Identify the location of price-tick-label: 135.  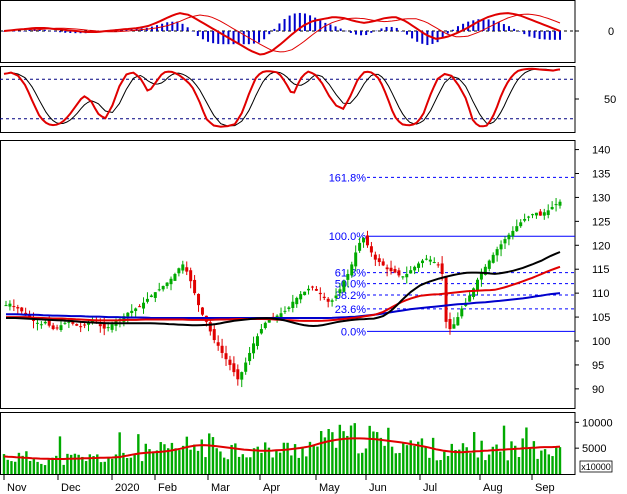
(601, 175).